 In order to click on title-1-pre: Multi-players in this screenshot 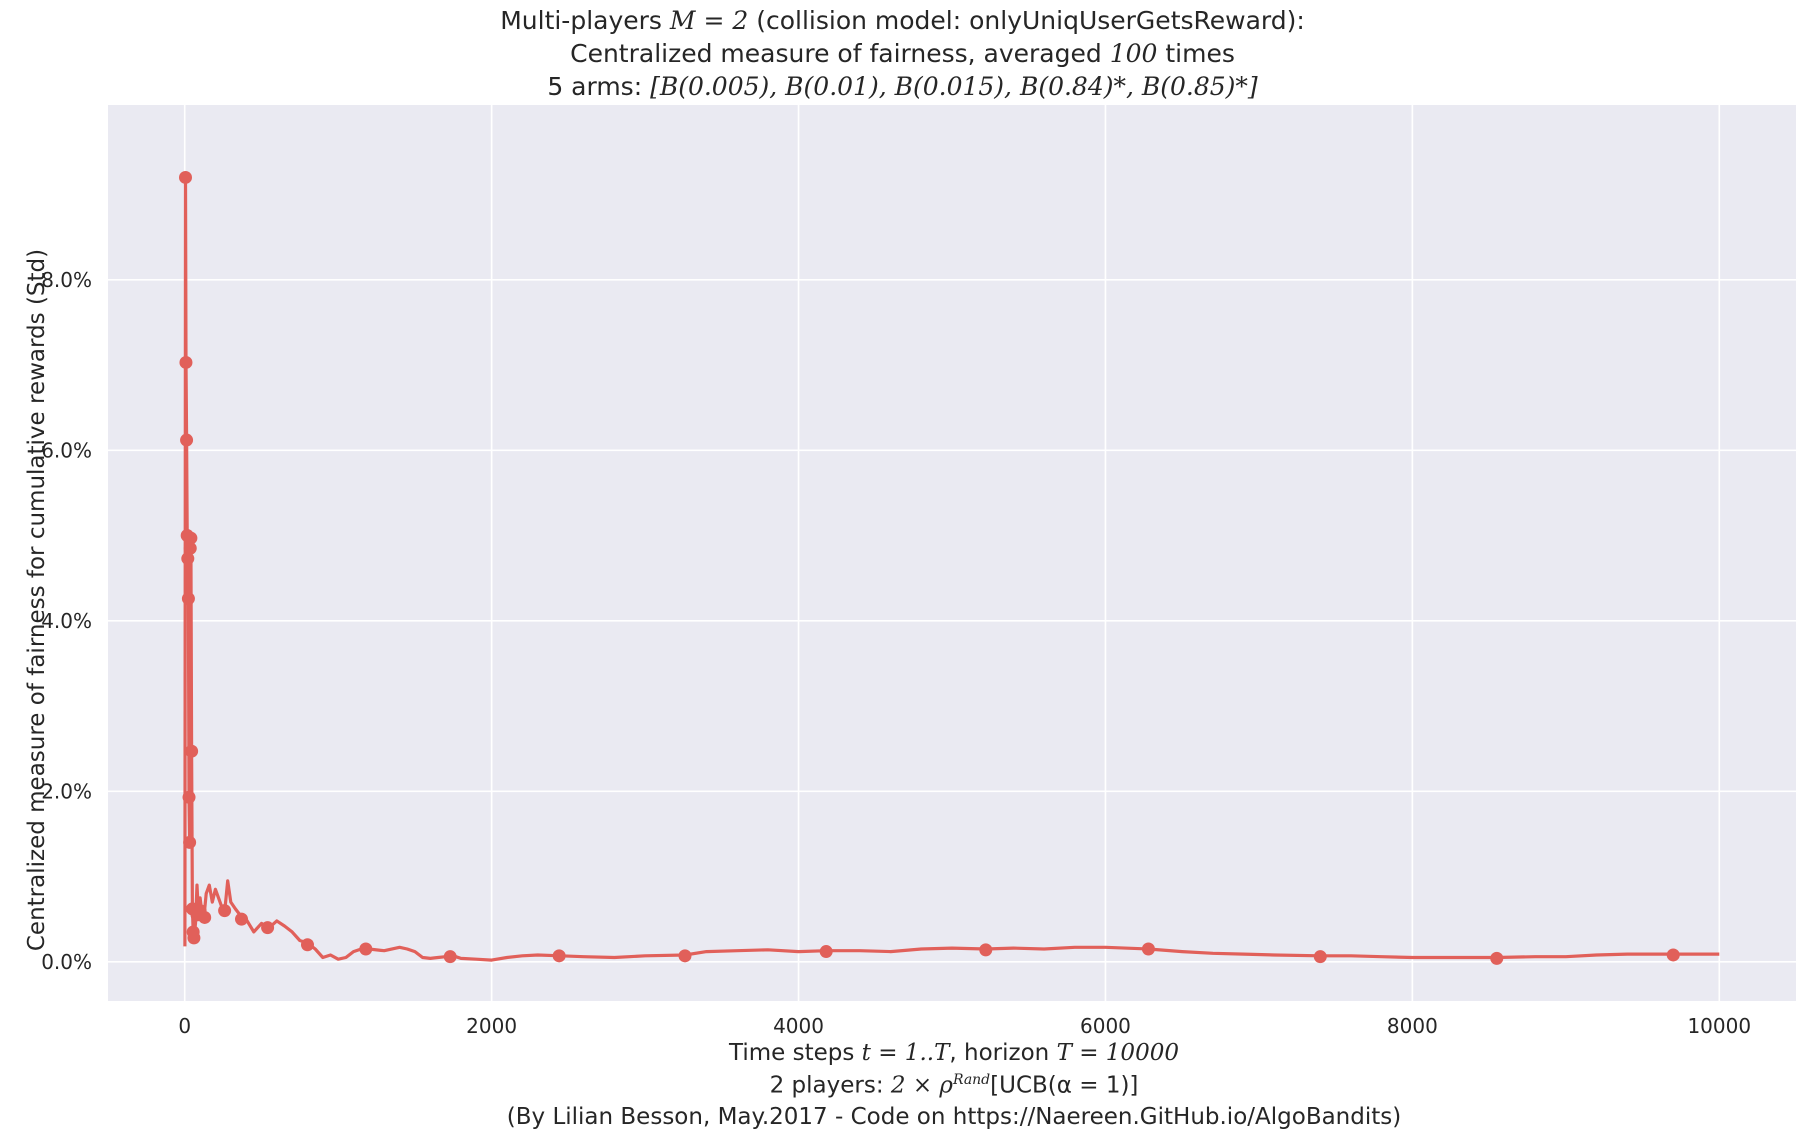, I will do `click(585, 20)`.